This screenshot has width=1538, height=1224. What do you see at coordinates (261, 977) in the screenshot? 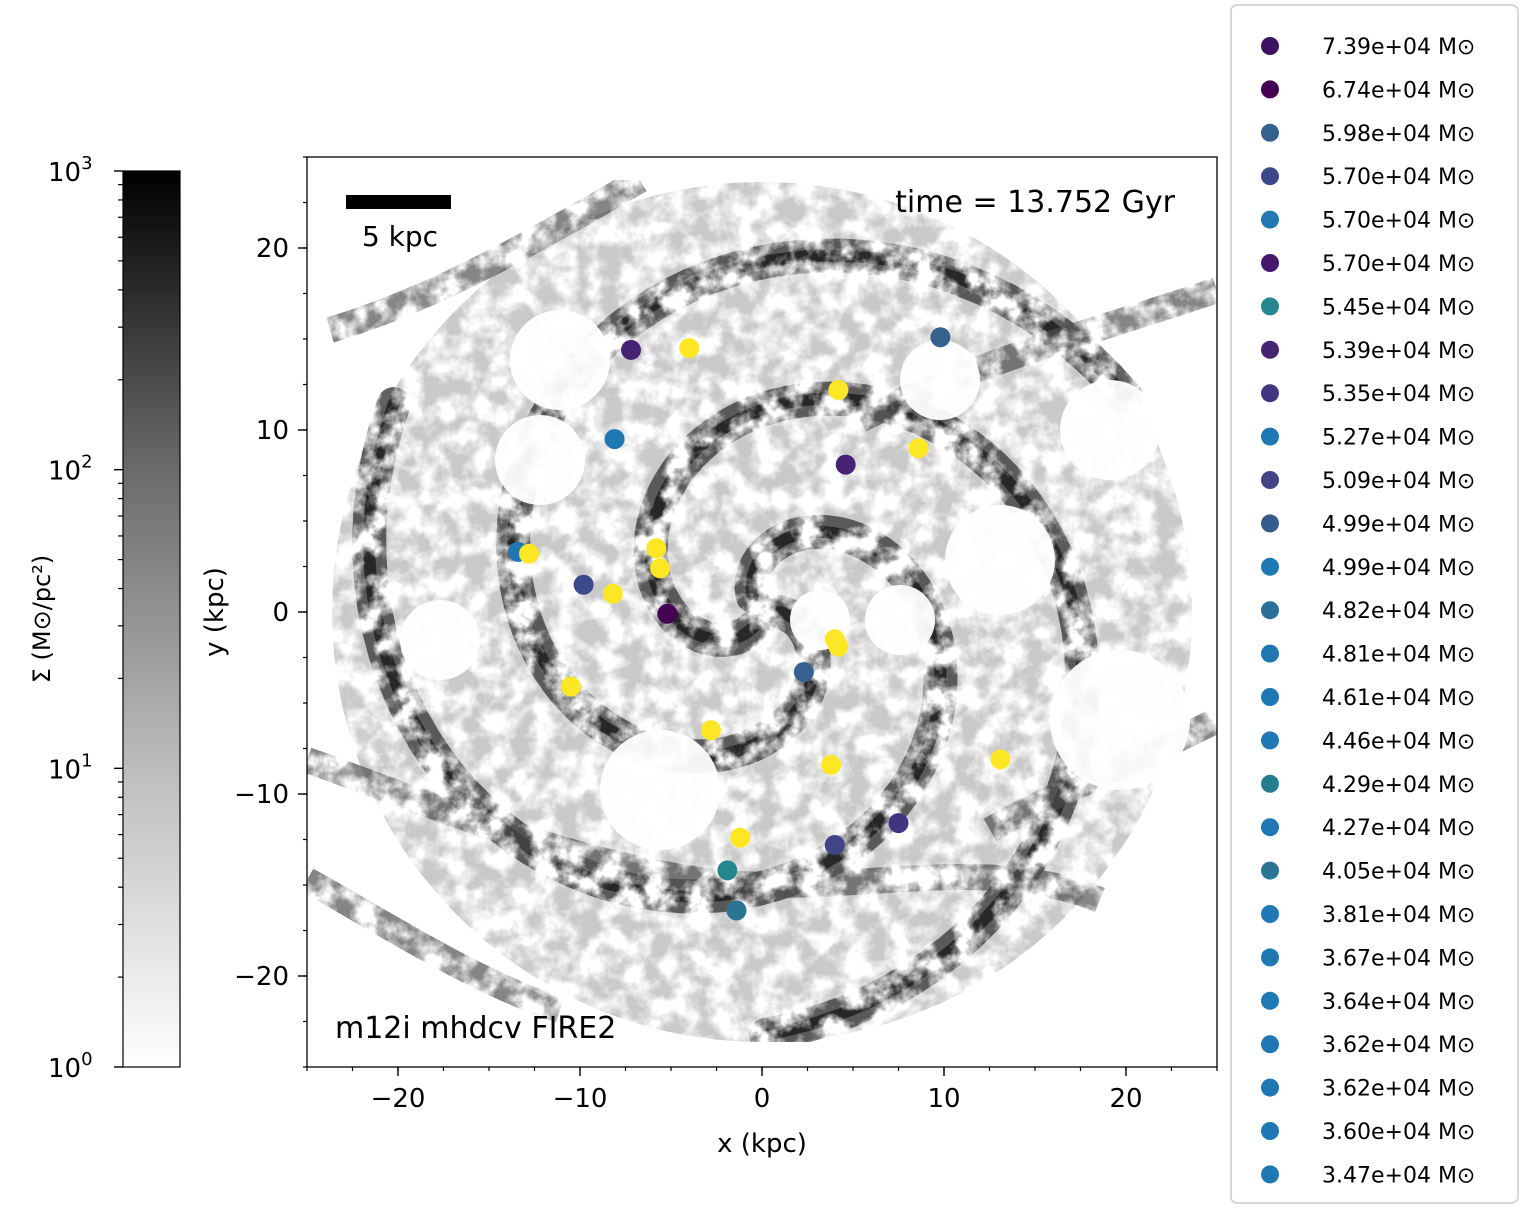
I see `y-tick-label: −20` at bounding box center [261, 977].